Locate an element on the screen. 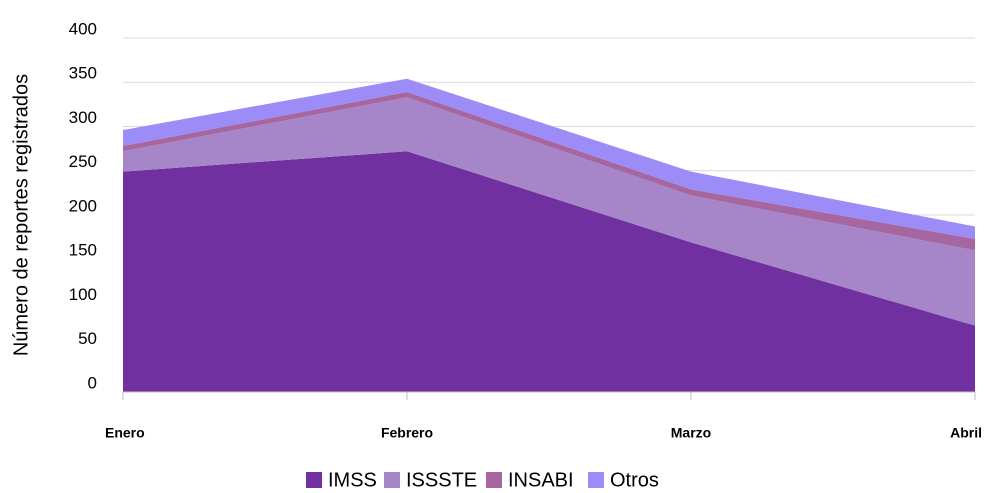 Image resolution: width=985 pixels, height=493 pixels. y-tick-label: 150 is located at coordinates (83, 250).